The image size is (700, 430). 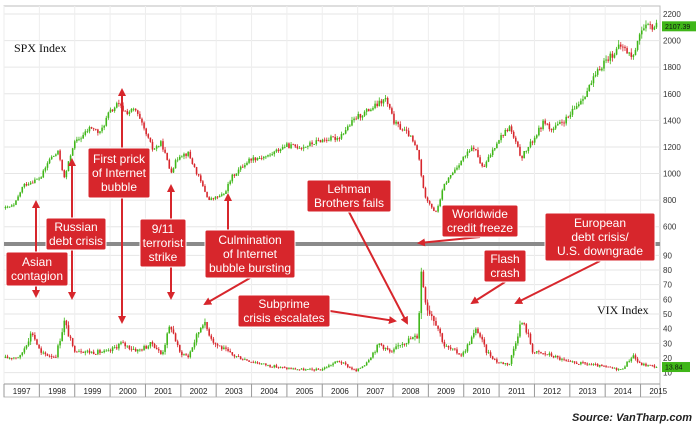 I want to click on spx-tick-label: 1000, so click(x=672, y=174).